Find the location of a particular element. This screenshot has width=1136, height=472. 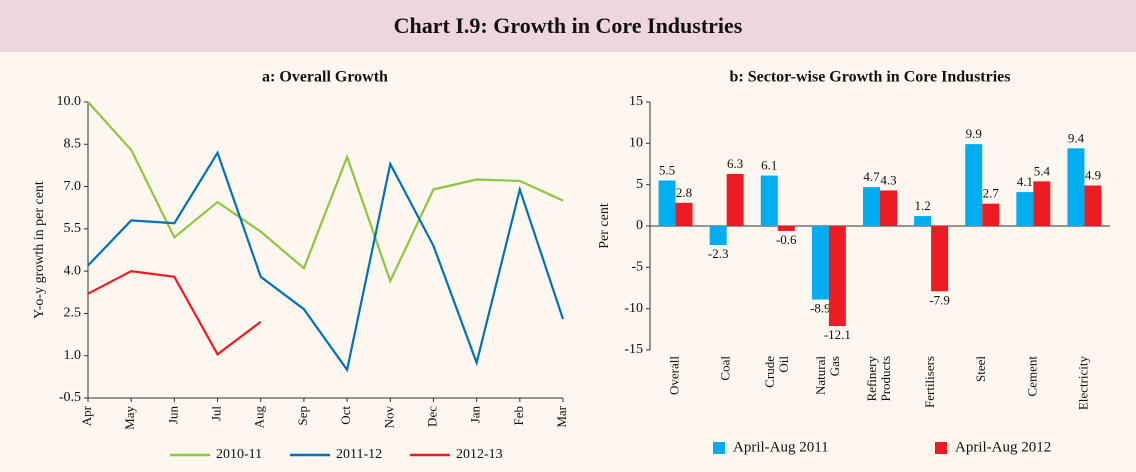

legend-label: April-Aug 2012 is located at coordinates (1003, 447).